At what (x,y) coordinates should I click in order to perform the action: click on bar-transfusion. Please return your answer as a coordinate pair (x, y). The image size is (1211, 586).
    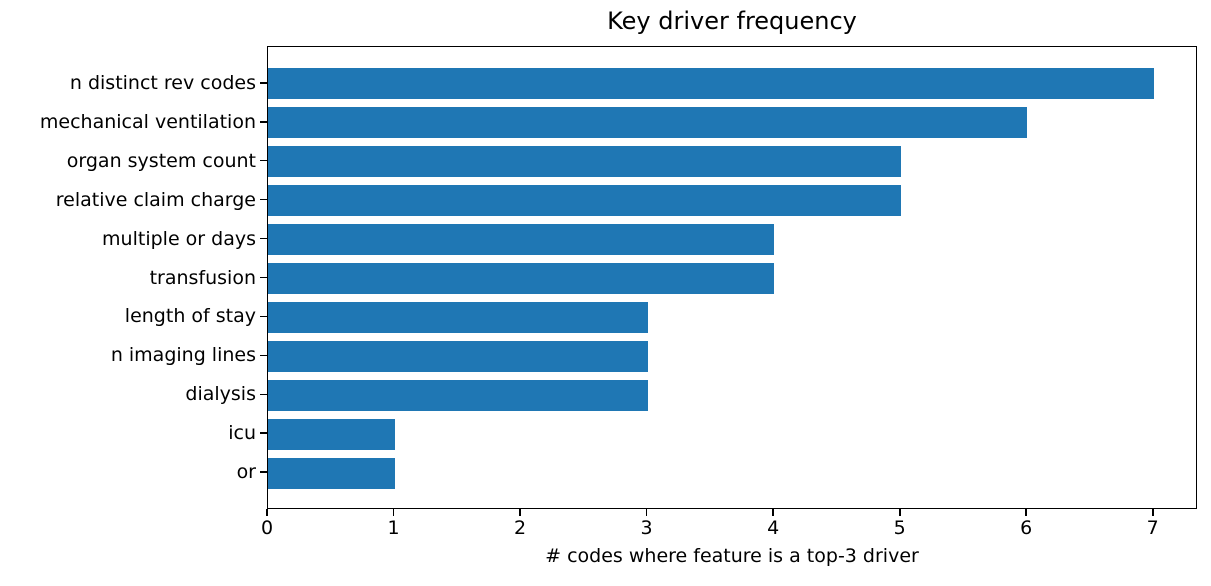
    Looking at the image, I should click on (521, 278).